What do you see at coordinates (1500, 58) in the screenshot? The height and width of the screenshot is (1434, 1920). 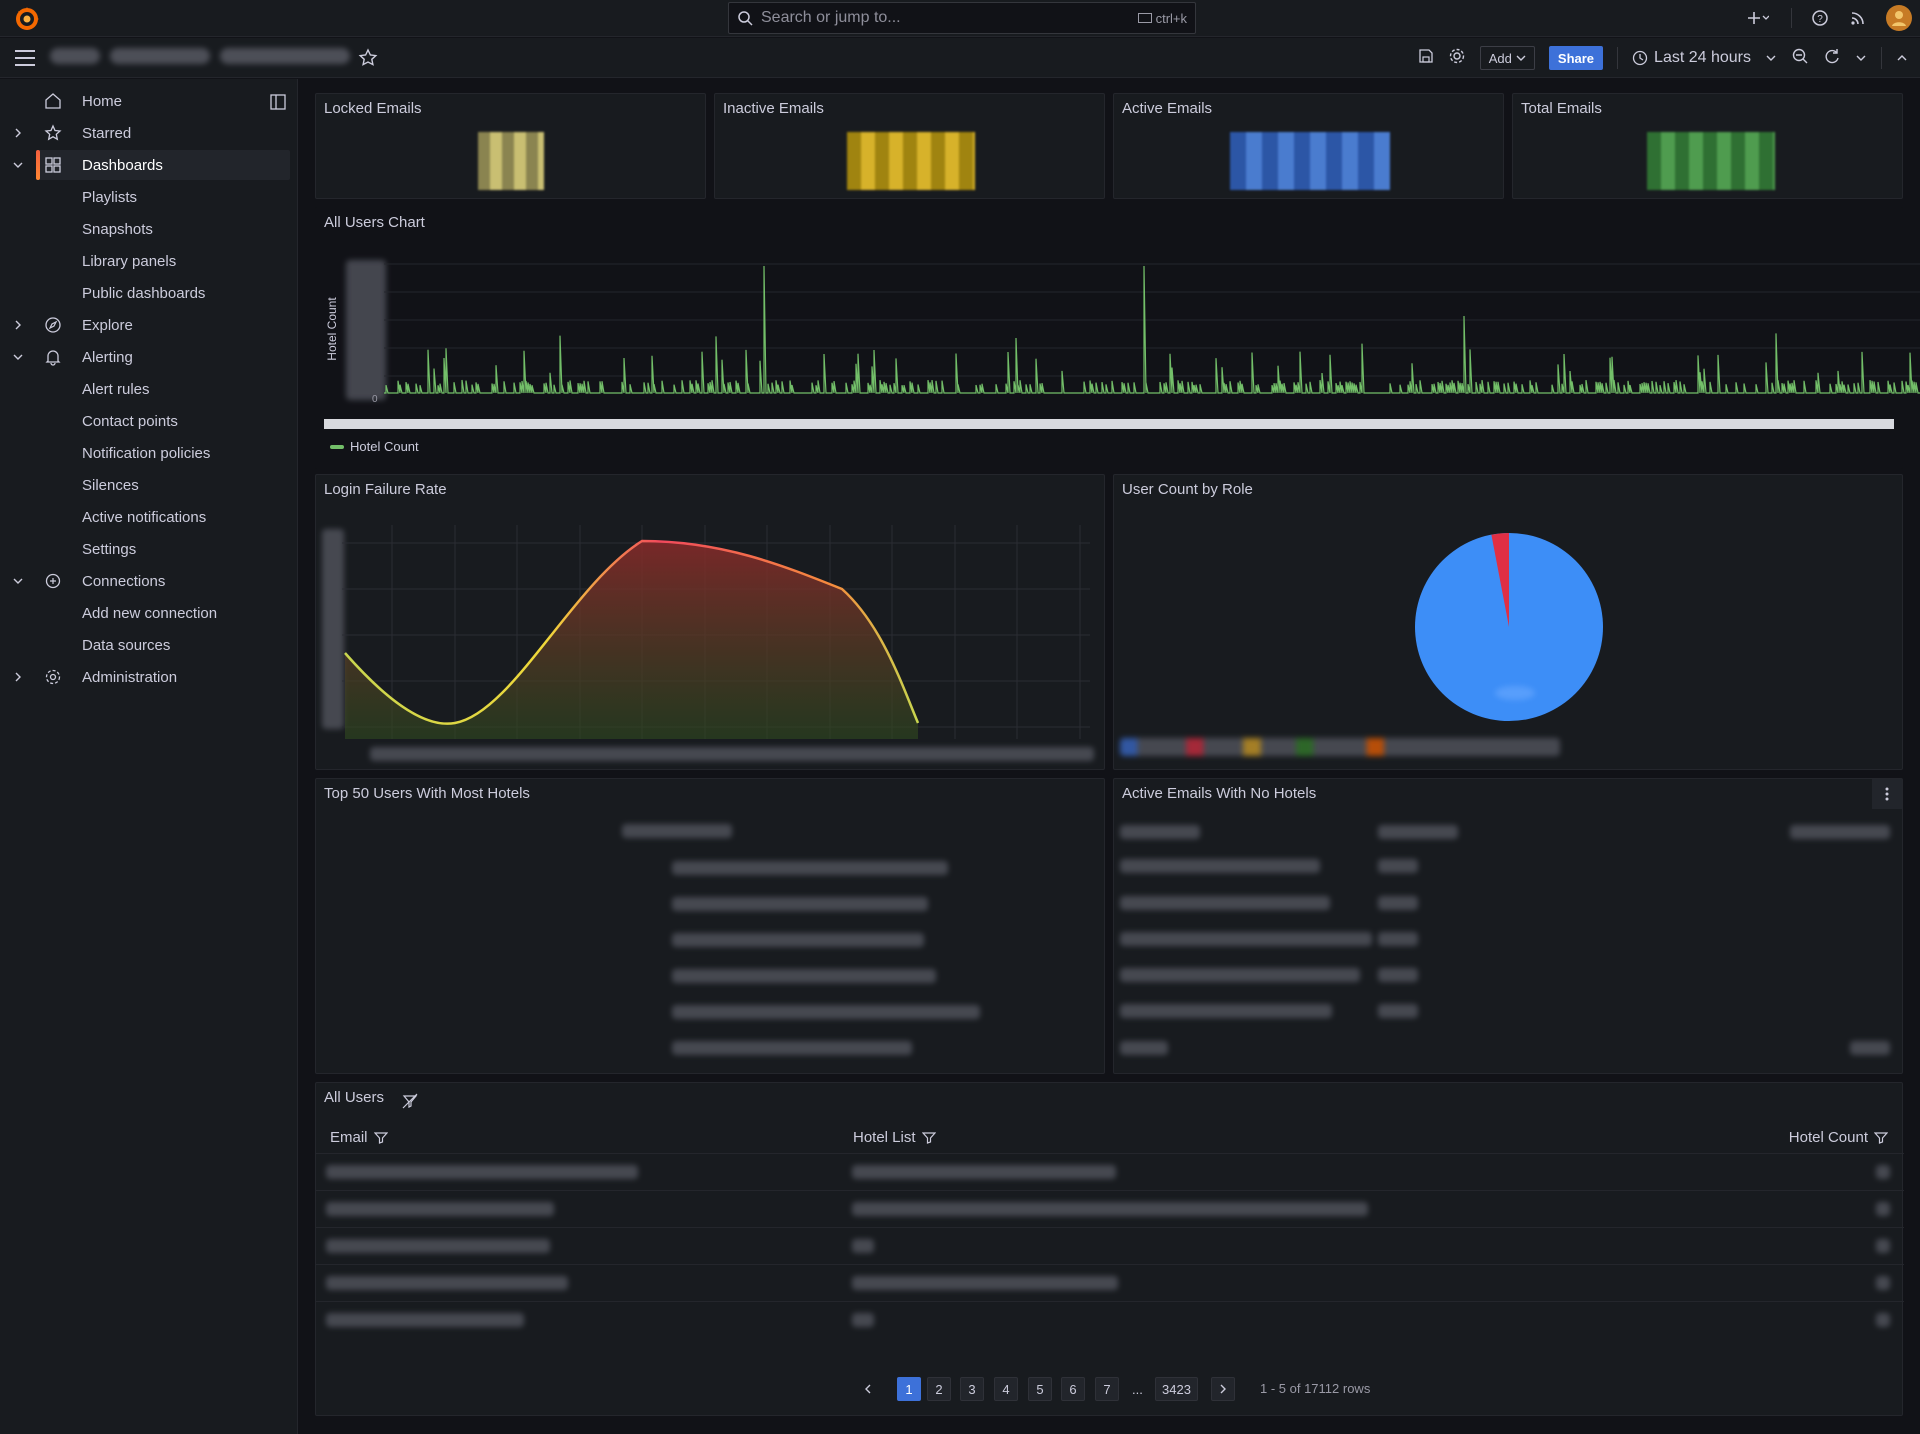 I see `add-button-label: Add` at bounding box center [1500, 58].